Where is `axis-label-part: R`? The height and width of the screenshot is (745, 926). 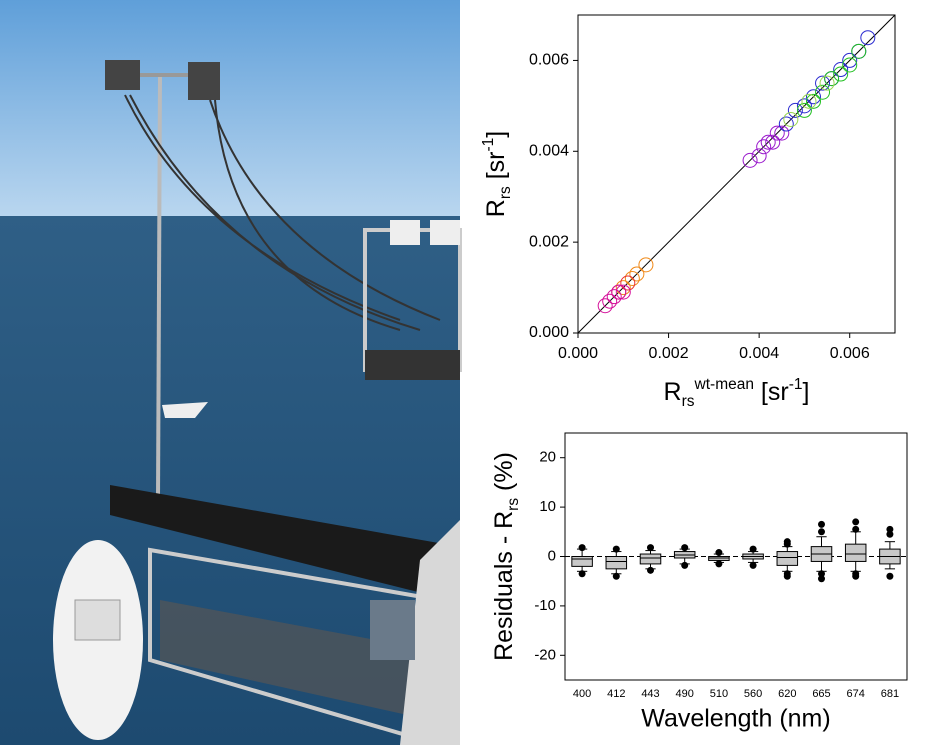
axis-label-part: R is located at coordinates (673, 392).